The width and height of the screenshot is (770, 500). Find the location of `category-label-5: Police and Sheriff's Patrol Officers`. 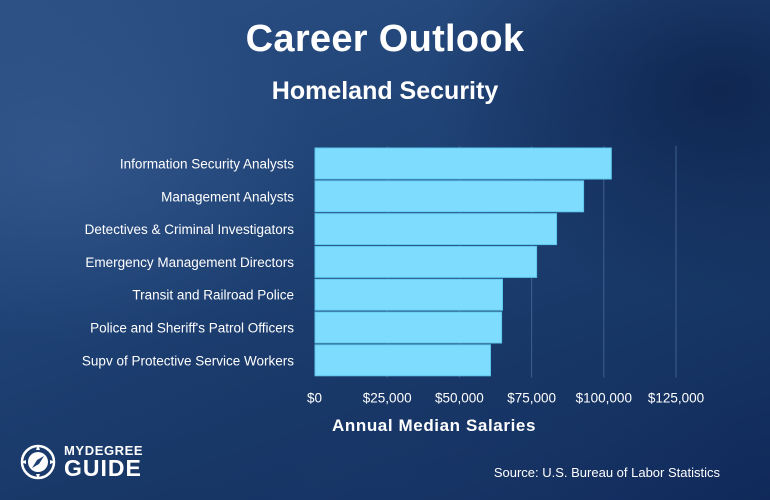

category-label-5: Police and Sheriff's Patrol Officers is located at coordinates (192, 328).